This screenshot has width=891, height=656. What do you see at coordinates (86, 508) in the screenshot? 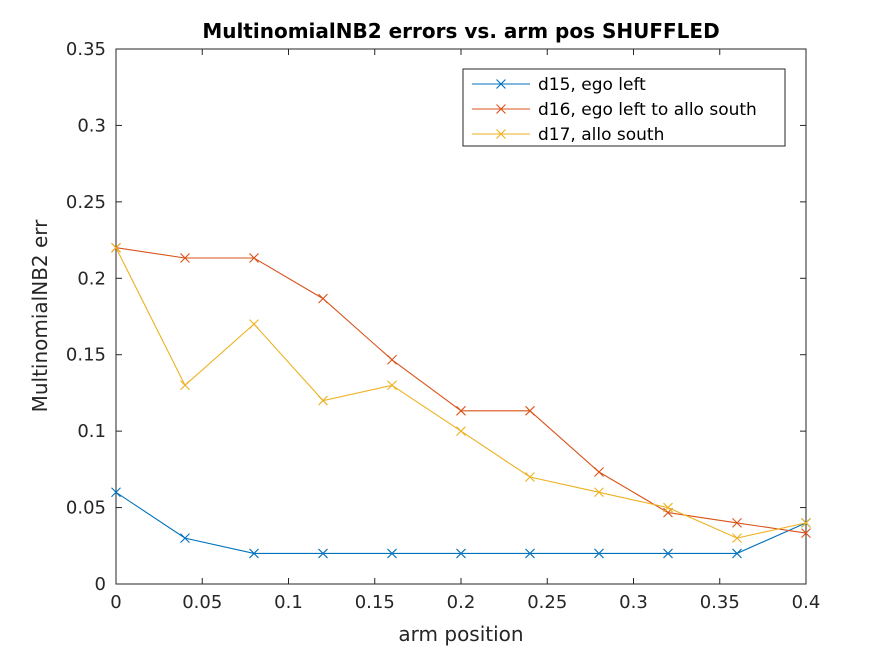
I see `y-tick-label: 0.05` at bounding box center [86, 508].